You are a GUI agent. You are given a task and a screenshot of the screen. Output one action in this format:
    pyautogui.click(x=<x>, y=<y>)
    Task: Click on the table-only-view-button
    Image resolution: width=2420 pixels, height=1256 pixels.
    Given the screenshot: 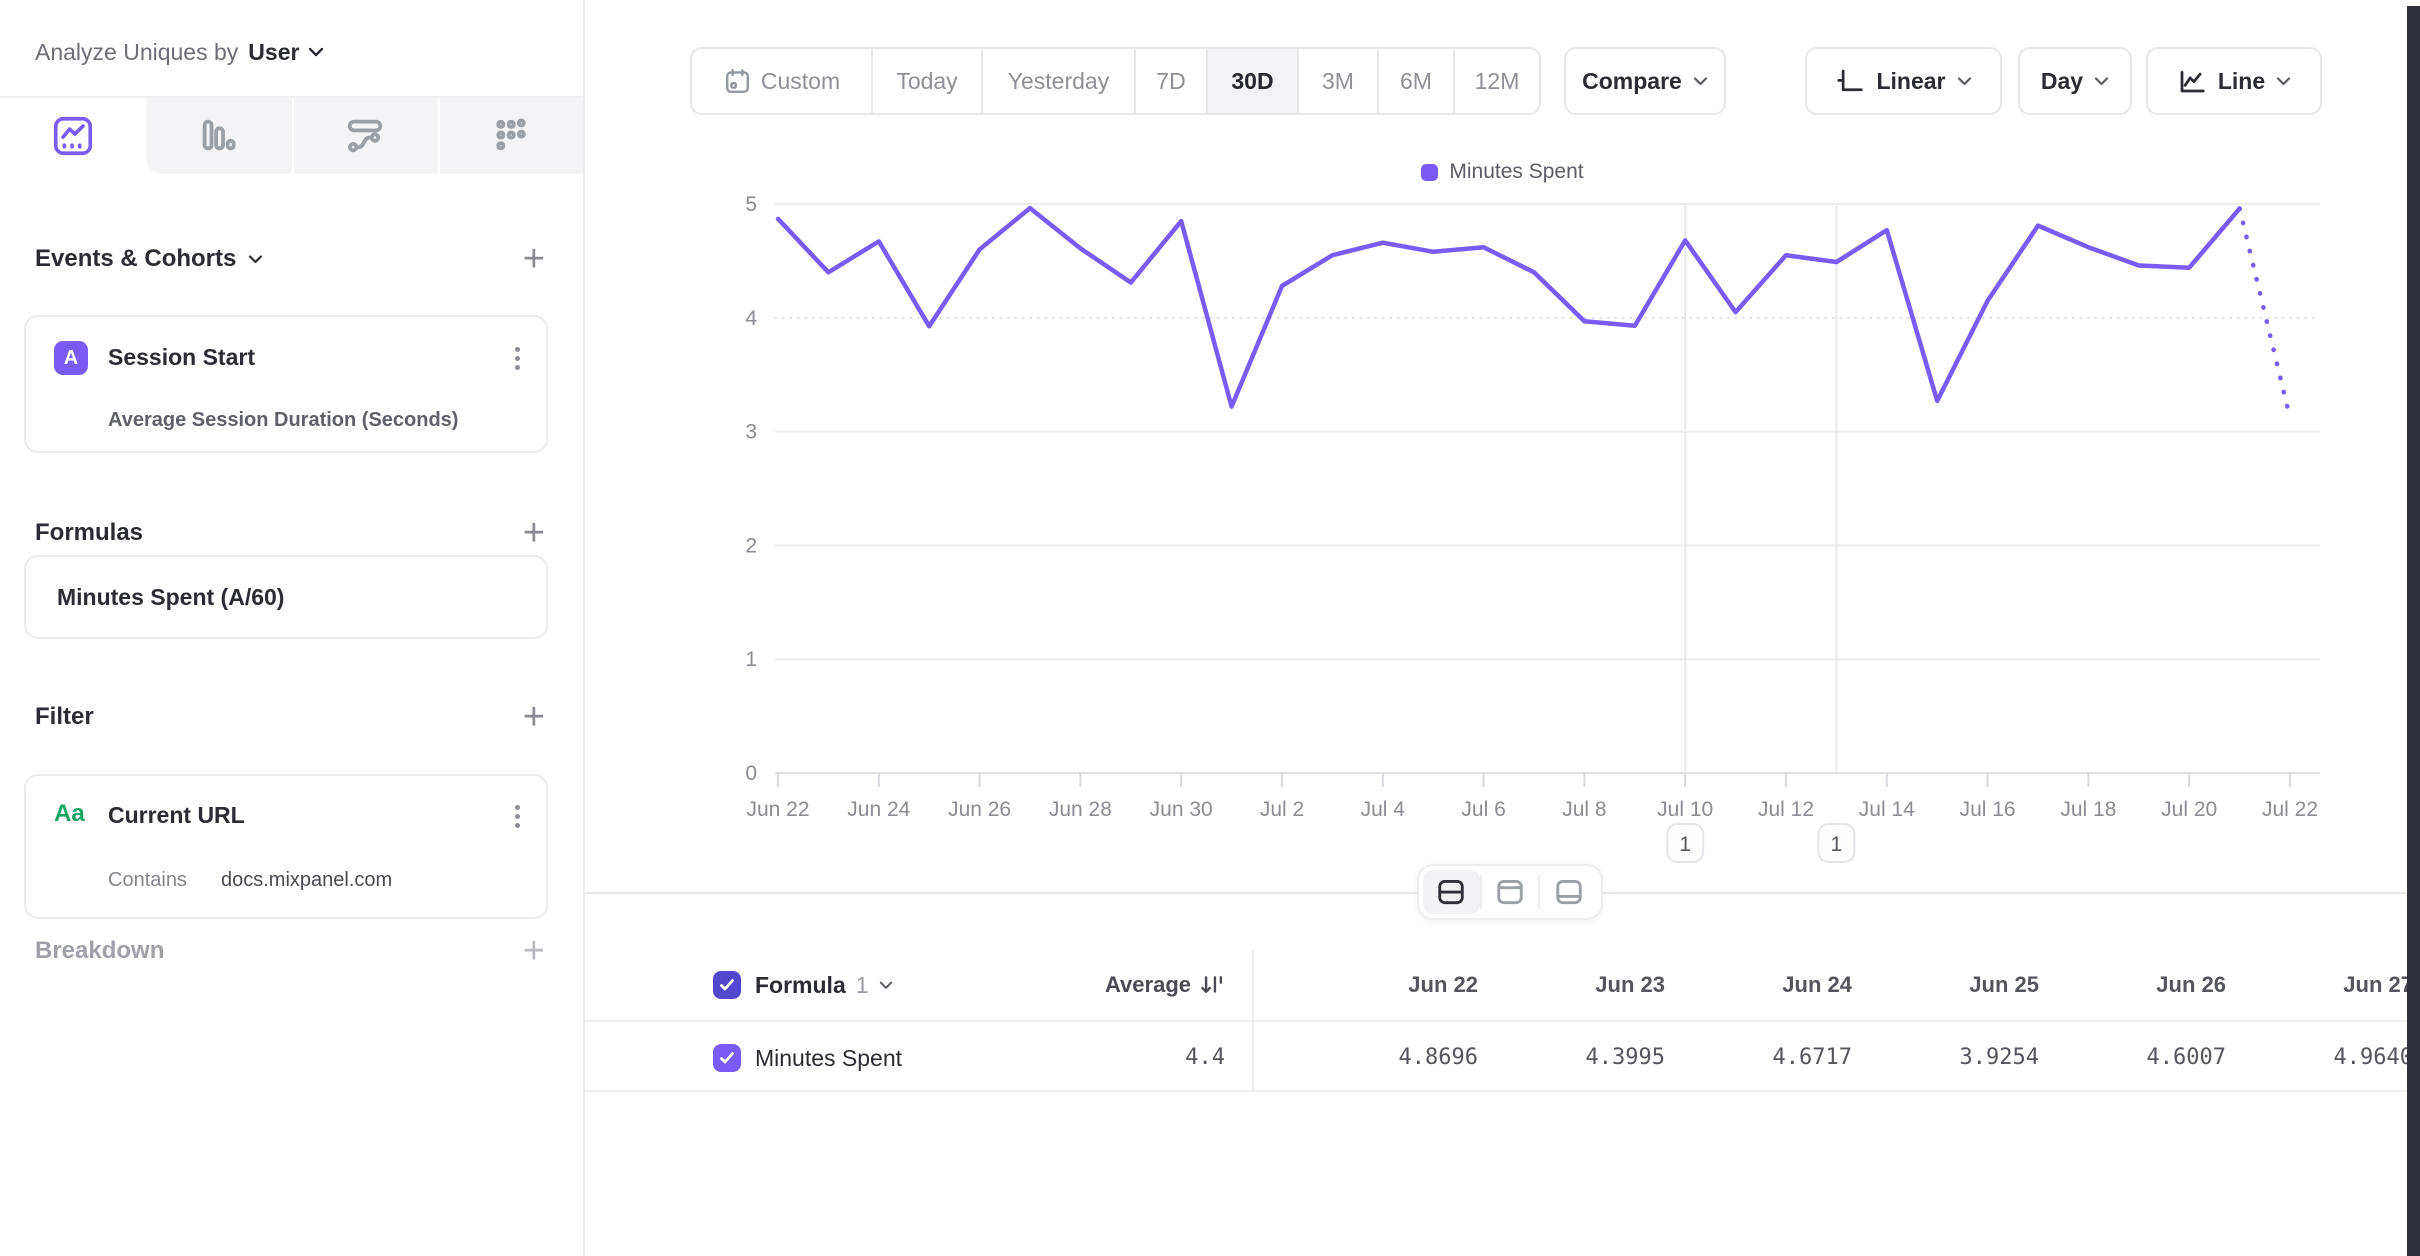 What is the action you would take?
    pyautogui.click(x=1568, y=892)
    